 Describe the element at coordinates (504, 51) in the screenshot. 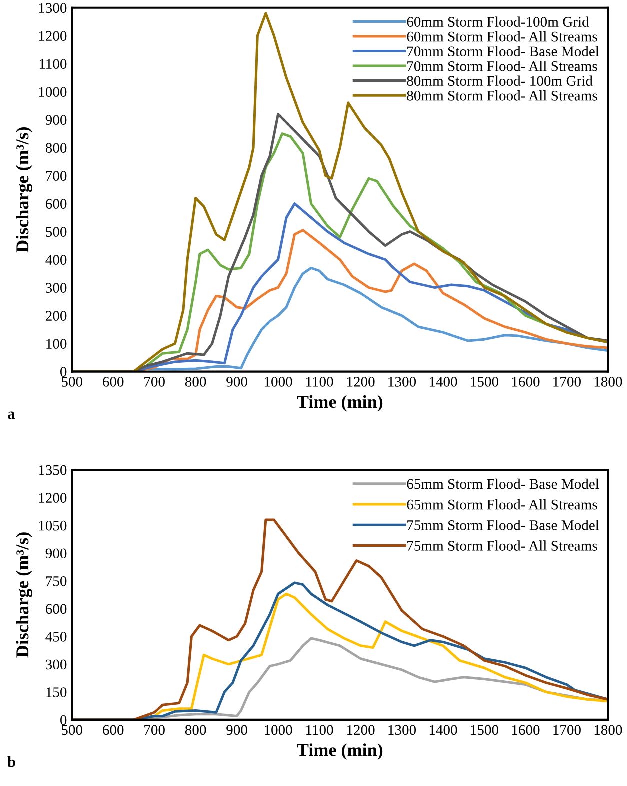

I see `legend-label: 70mm Storm Flood- Base Model` at that location.